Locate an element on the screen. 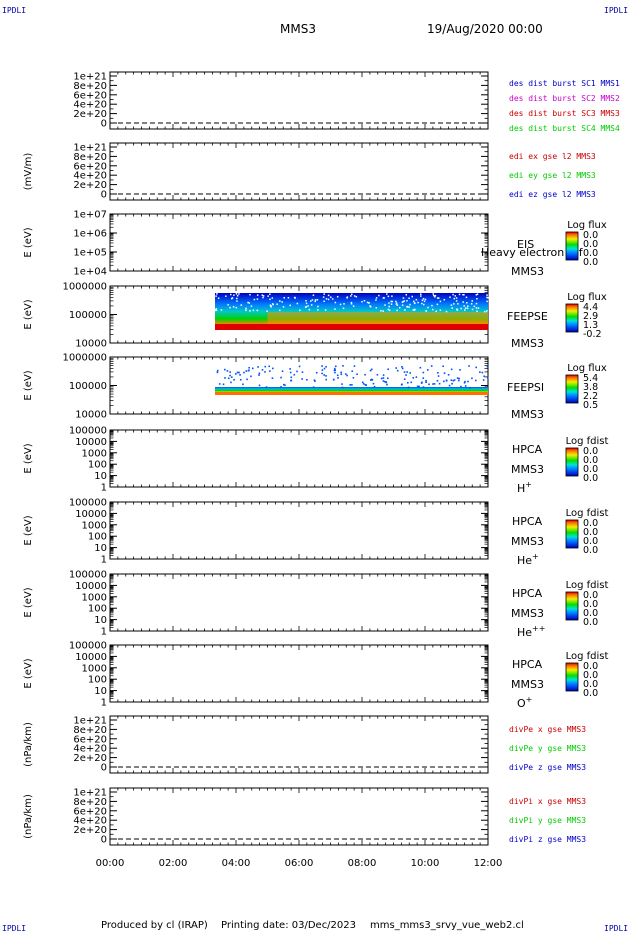 This screenshot has height=934, width=630. y-tick-label: 10 is located at coordinates (100, 548).